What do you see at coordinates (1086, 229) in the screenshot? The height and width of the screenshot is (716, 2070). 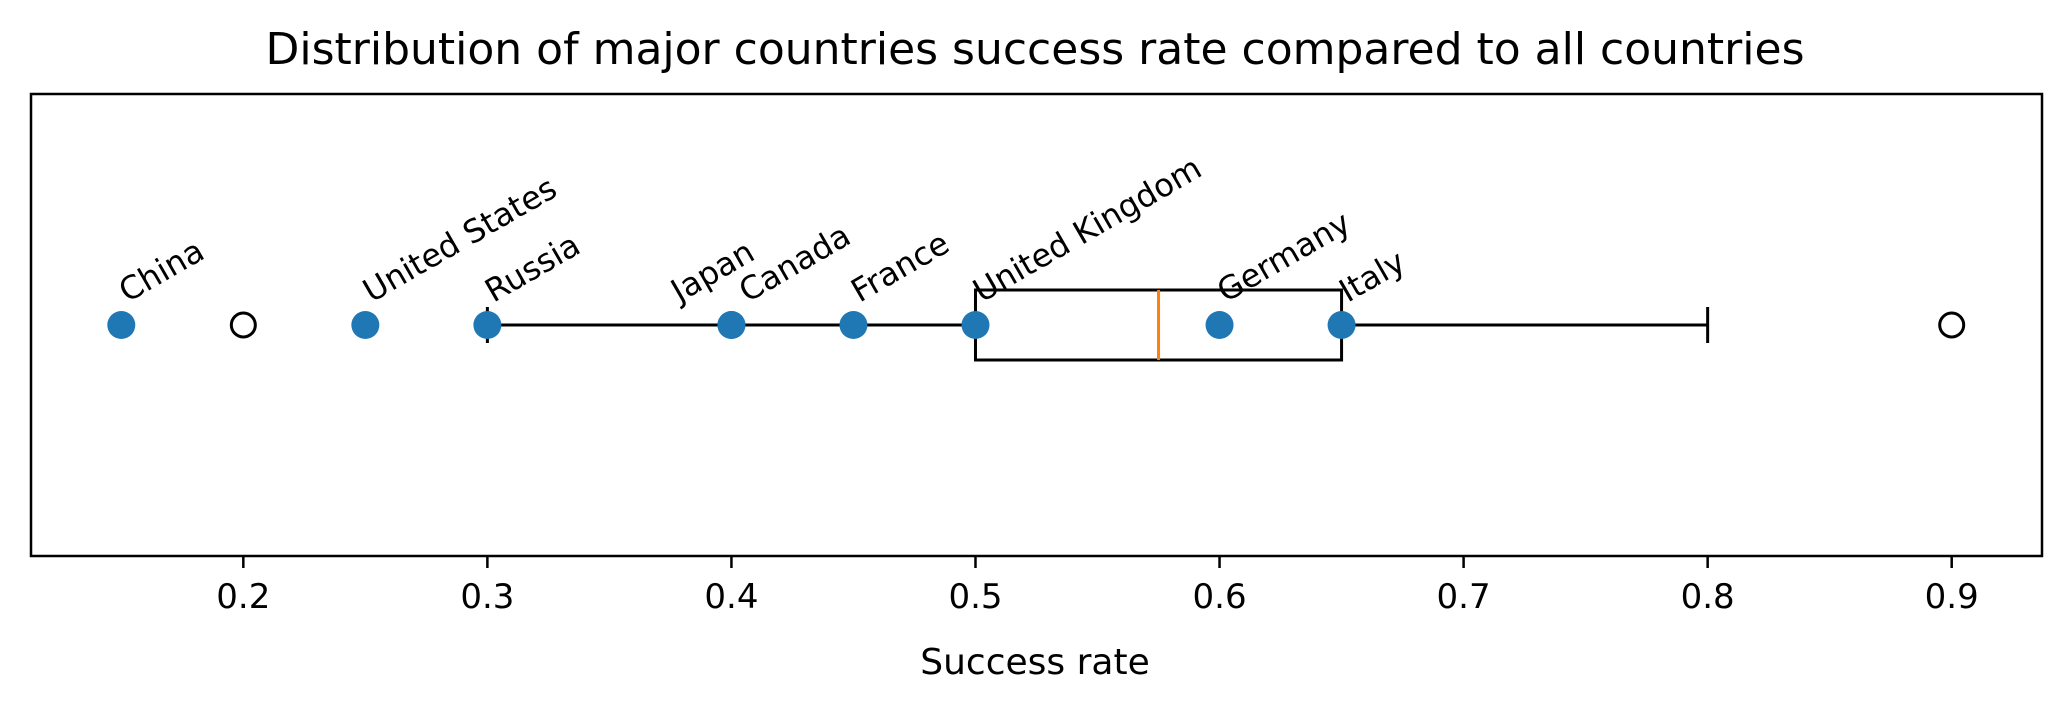 I see `country-label: United Kingdom` at bounding box center [1086, 229].